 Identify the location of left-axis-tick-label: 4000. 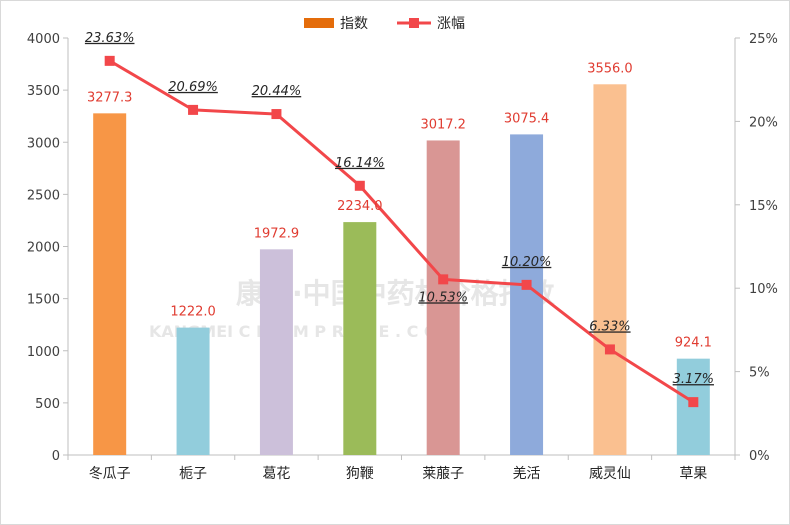
(43, 39).